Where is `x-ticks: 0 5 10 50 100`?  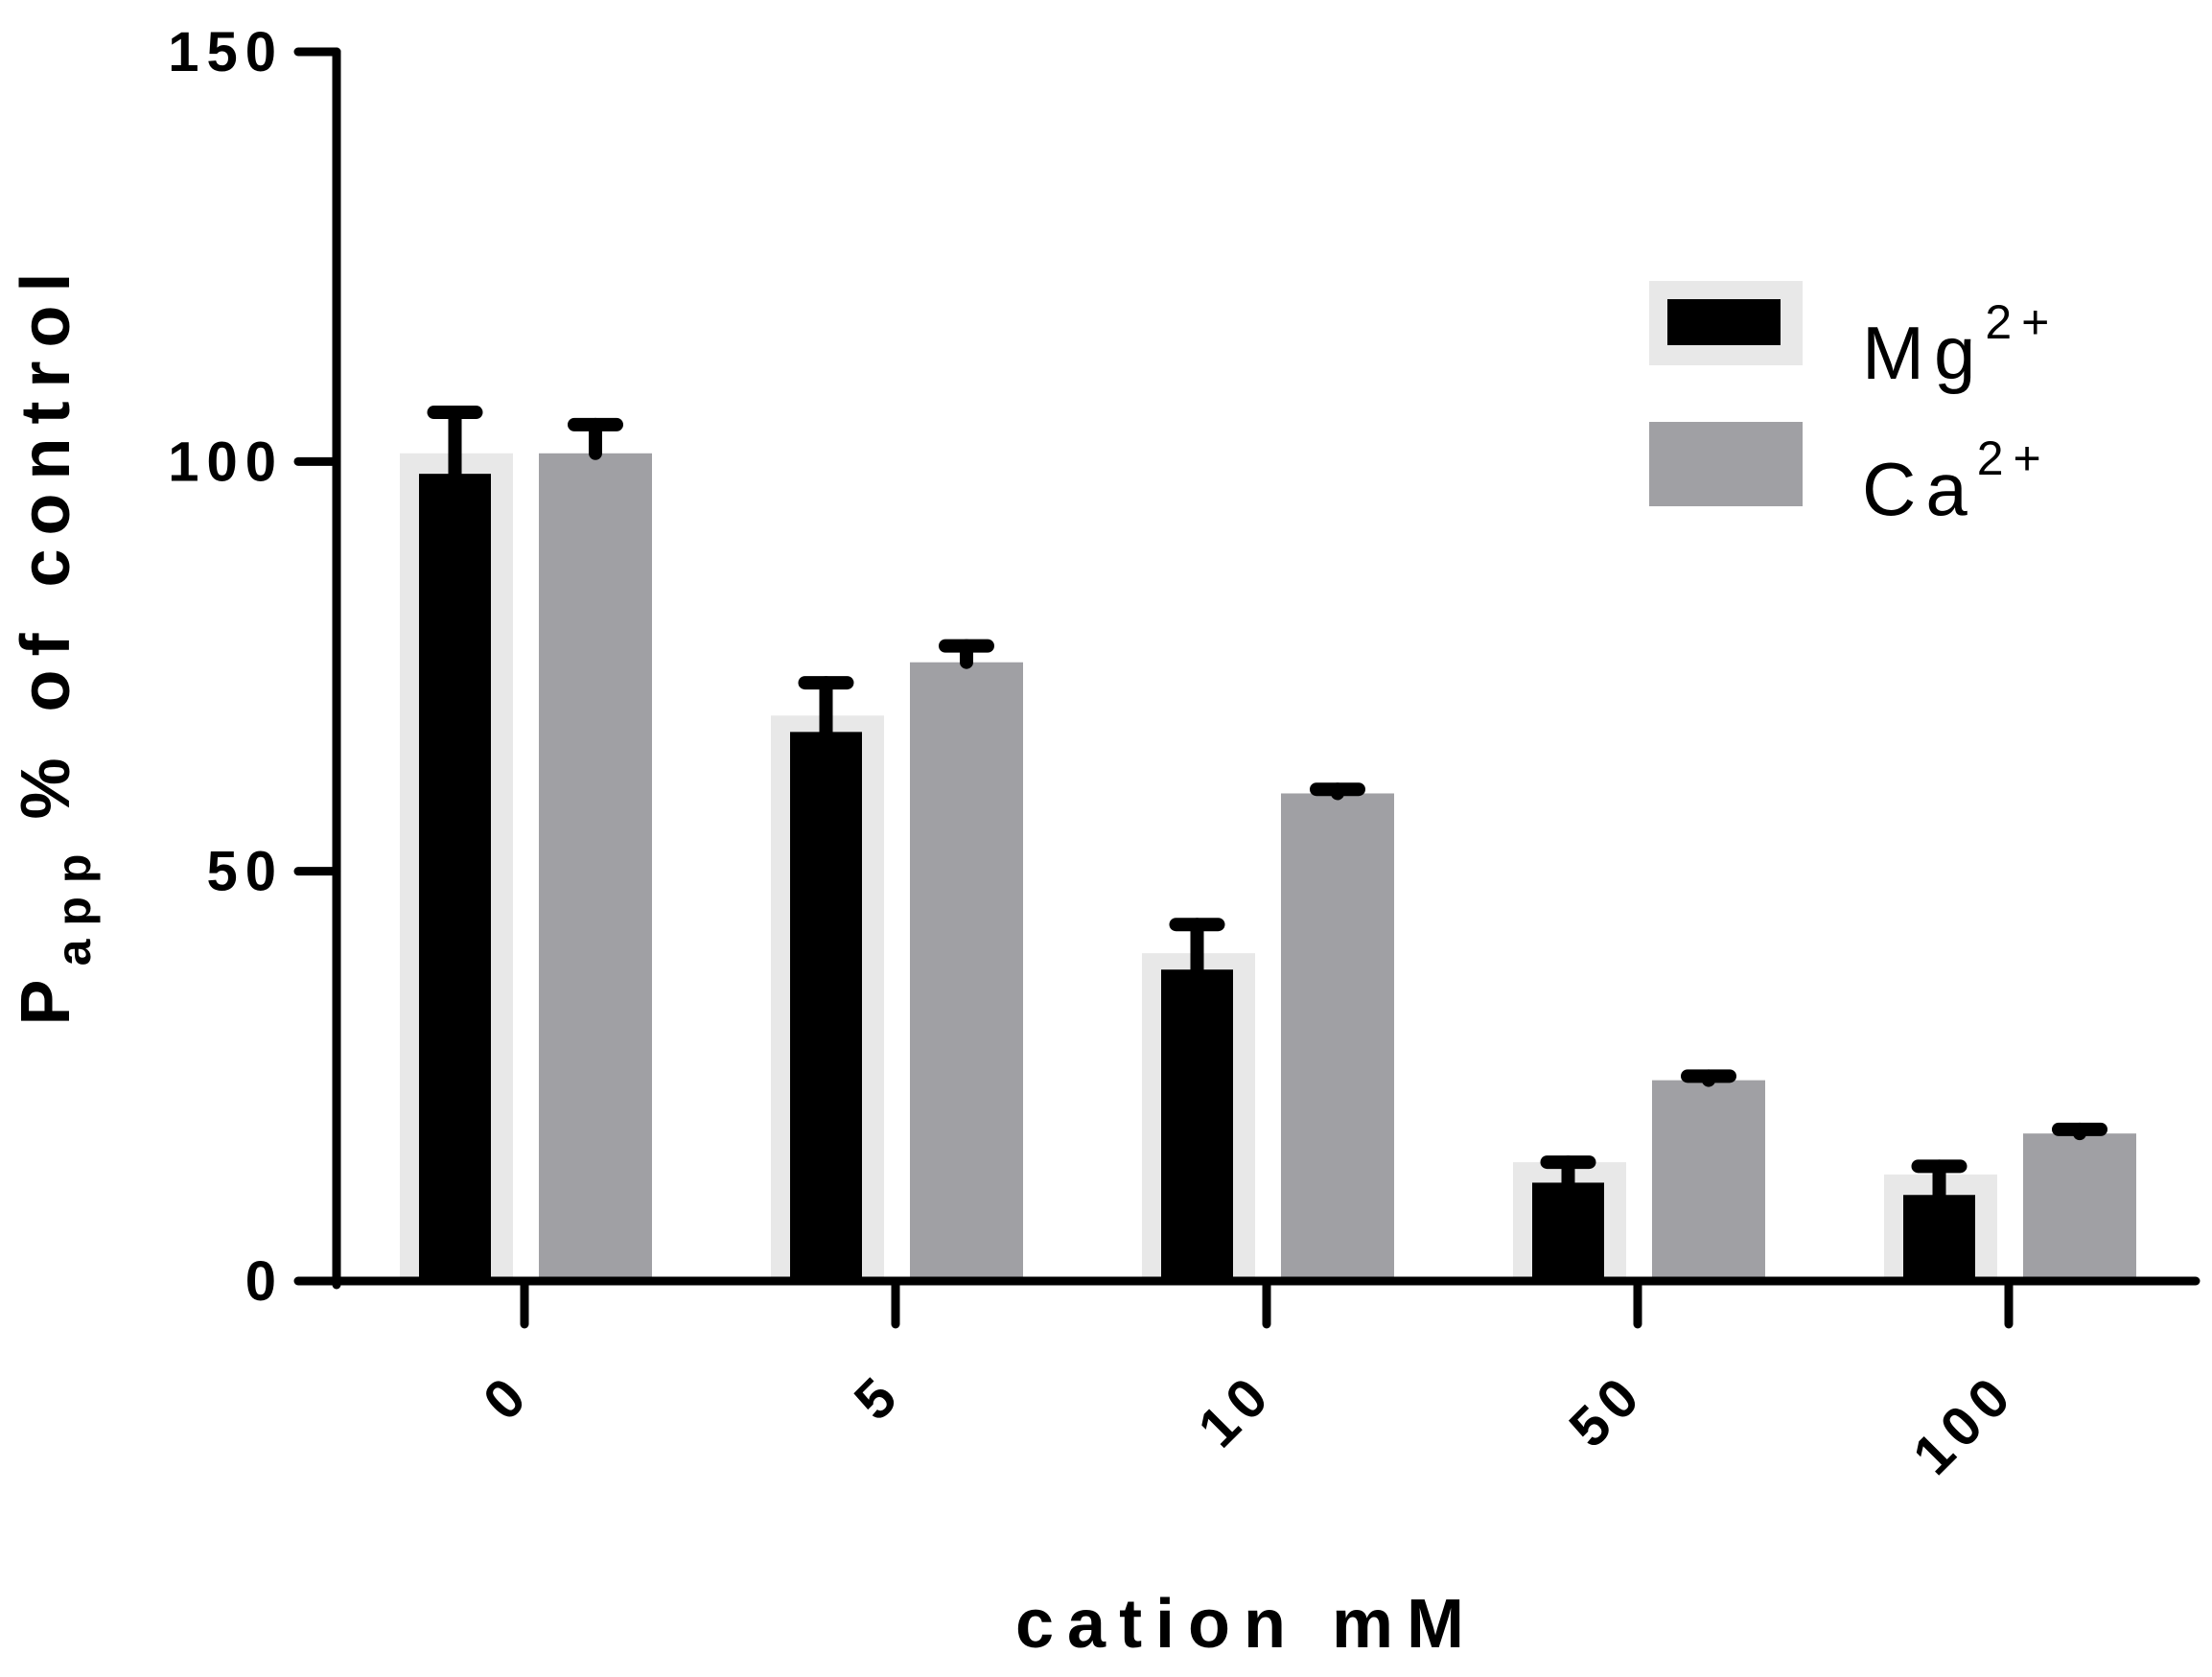 x-ticks: 0 5 10 50 100 is located at coordinates (1249, 1381).